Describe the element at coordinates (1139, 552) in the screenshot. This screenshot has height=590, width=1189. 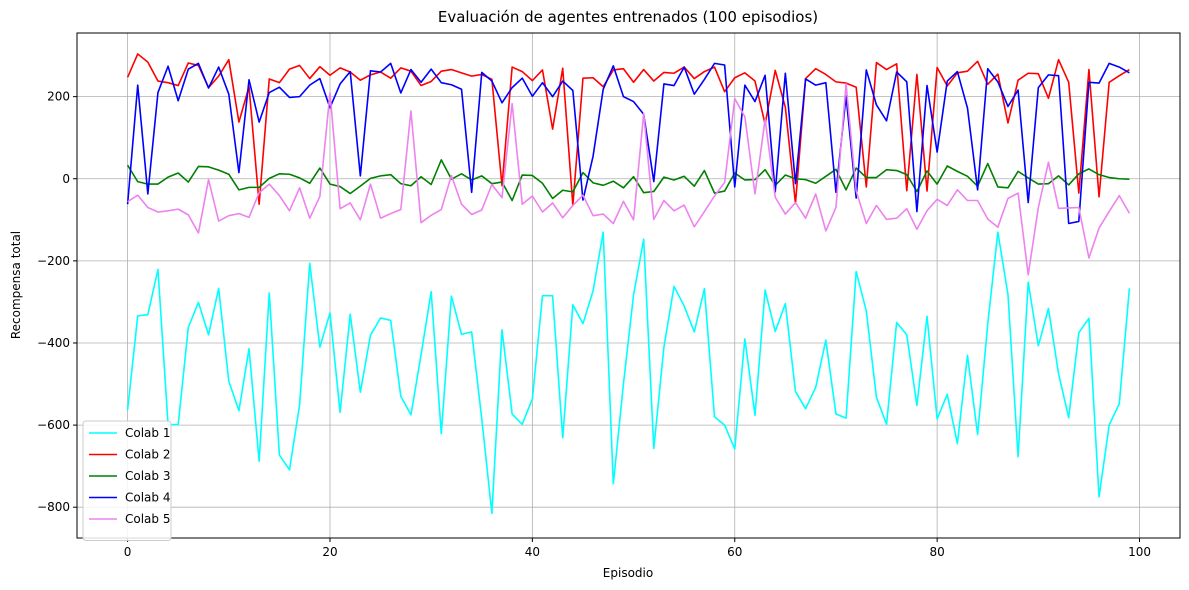
I see `x-tick-label: 100` at that location.